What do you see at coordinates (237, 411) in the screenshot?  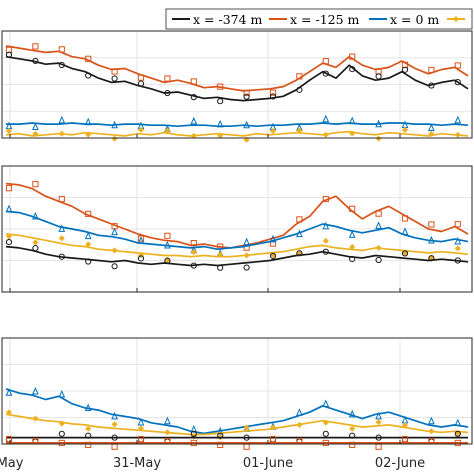 I see `panel-bottom-series-0-line` at bounding box center [237, 411].